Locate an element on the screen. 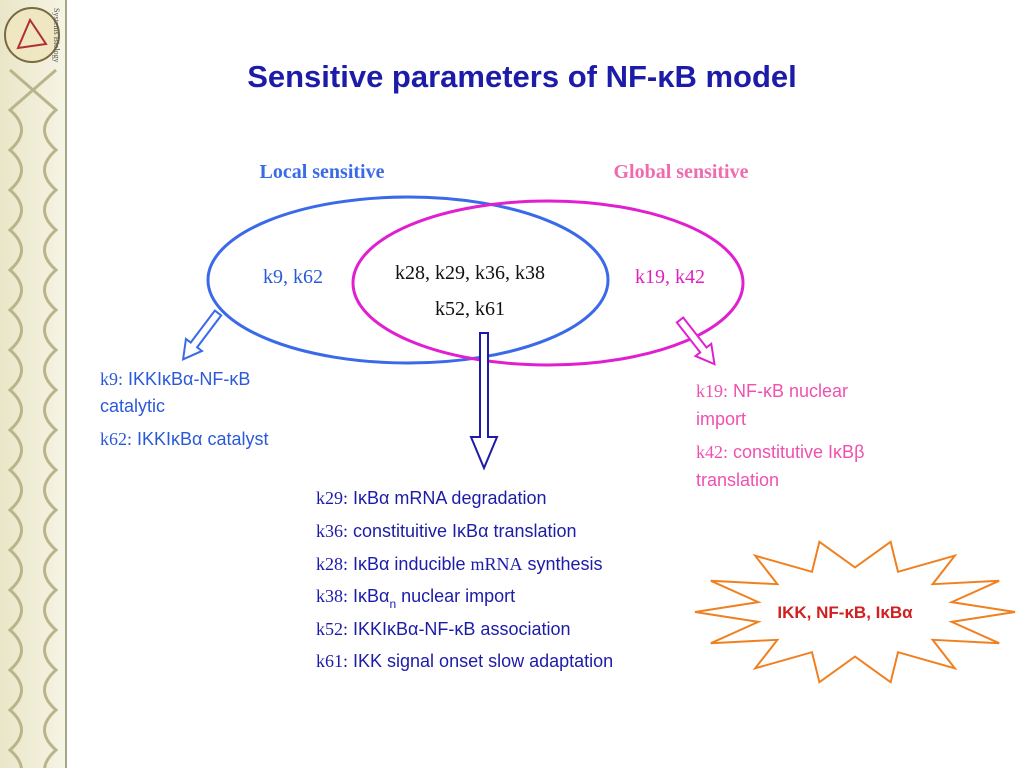  note: k38: IκBαn nuclear import is located at coordinates (415, 598).